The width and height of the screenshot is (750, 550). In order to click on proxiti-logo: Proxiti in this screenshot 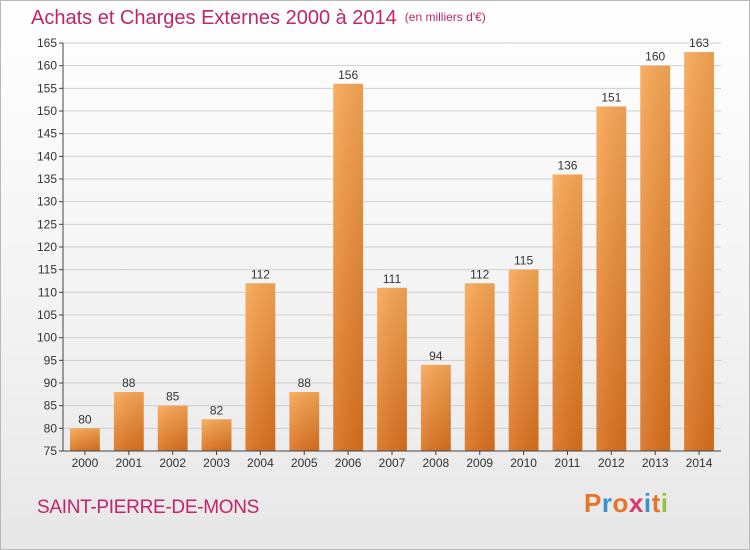, I will do `click(626, 503)`.